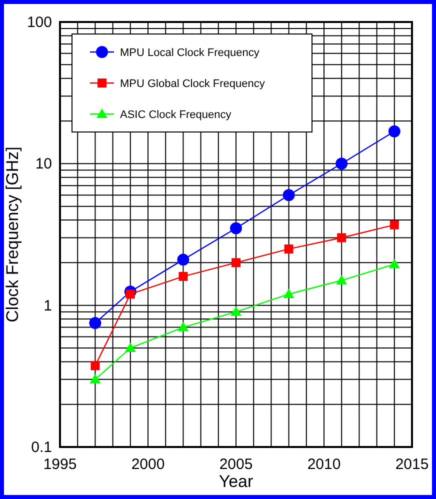 The height and width of the screenshot is (499, 436). I want to click on x-tick-label: 2000, so click(148, 464).